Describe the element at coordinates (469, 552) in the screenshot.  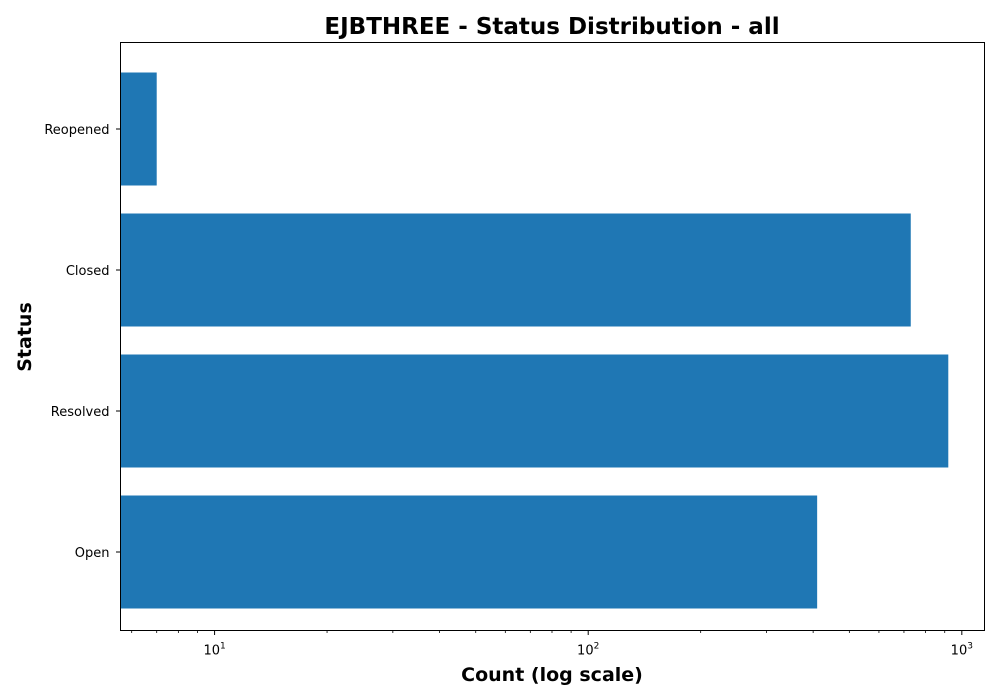
I see `bar-open` at that location.